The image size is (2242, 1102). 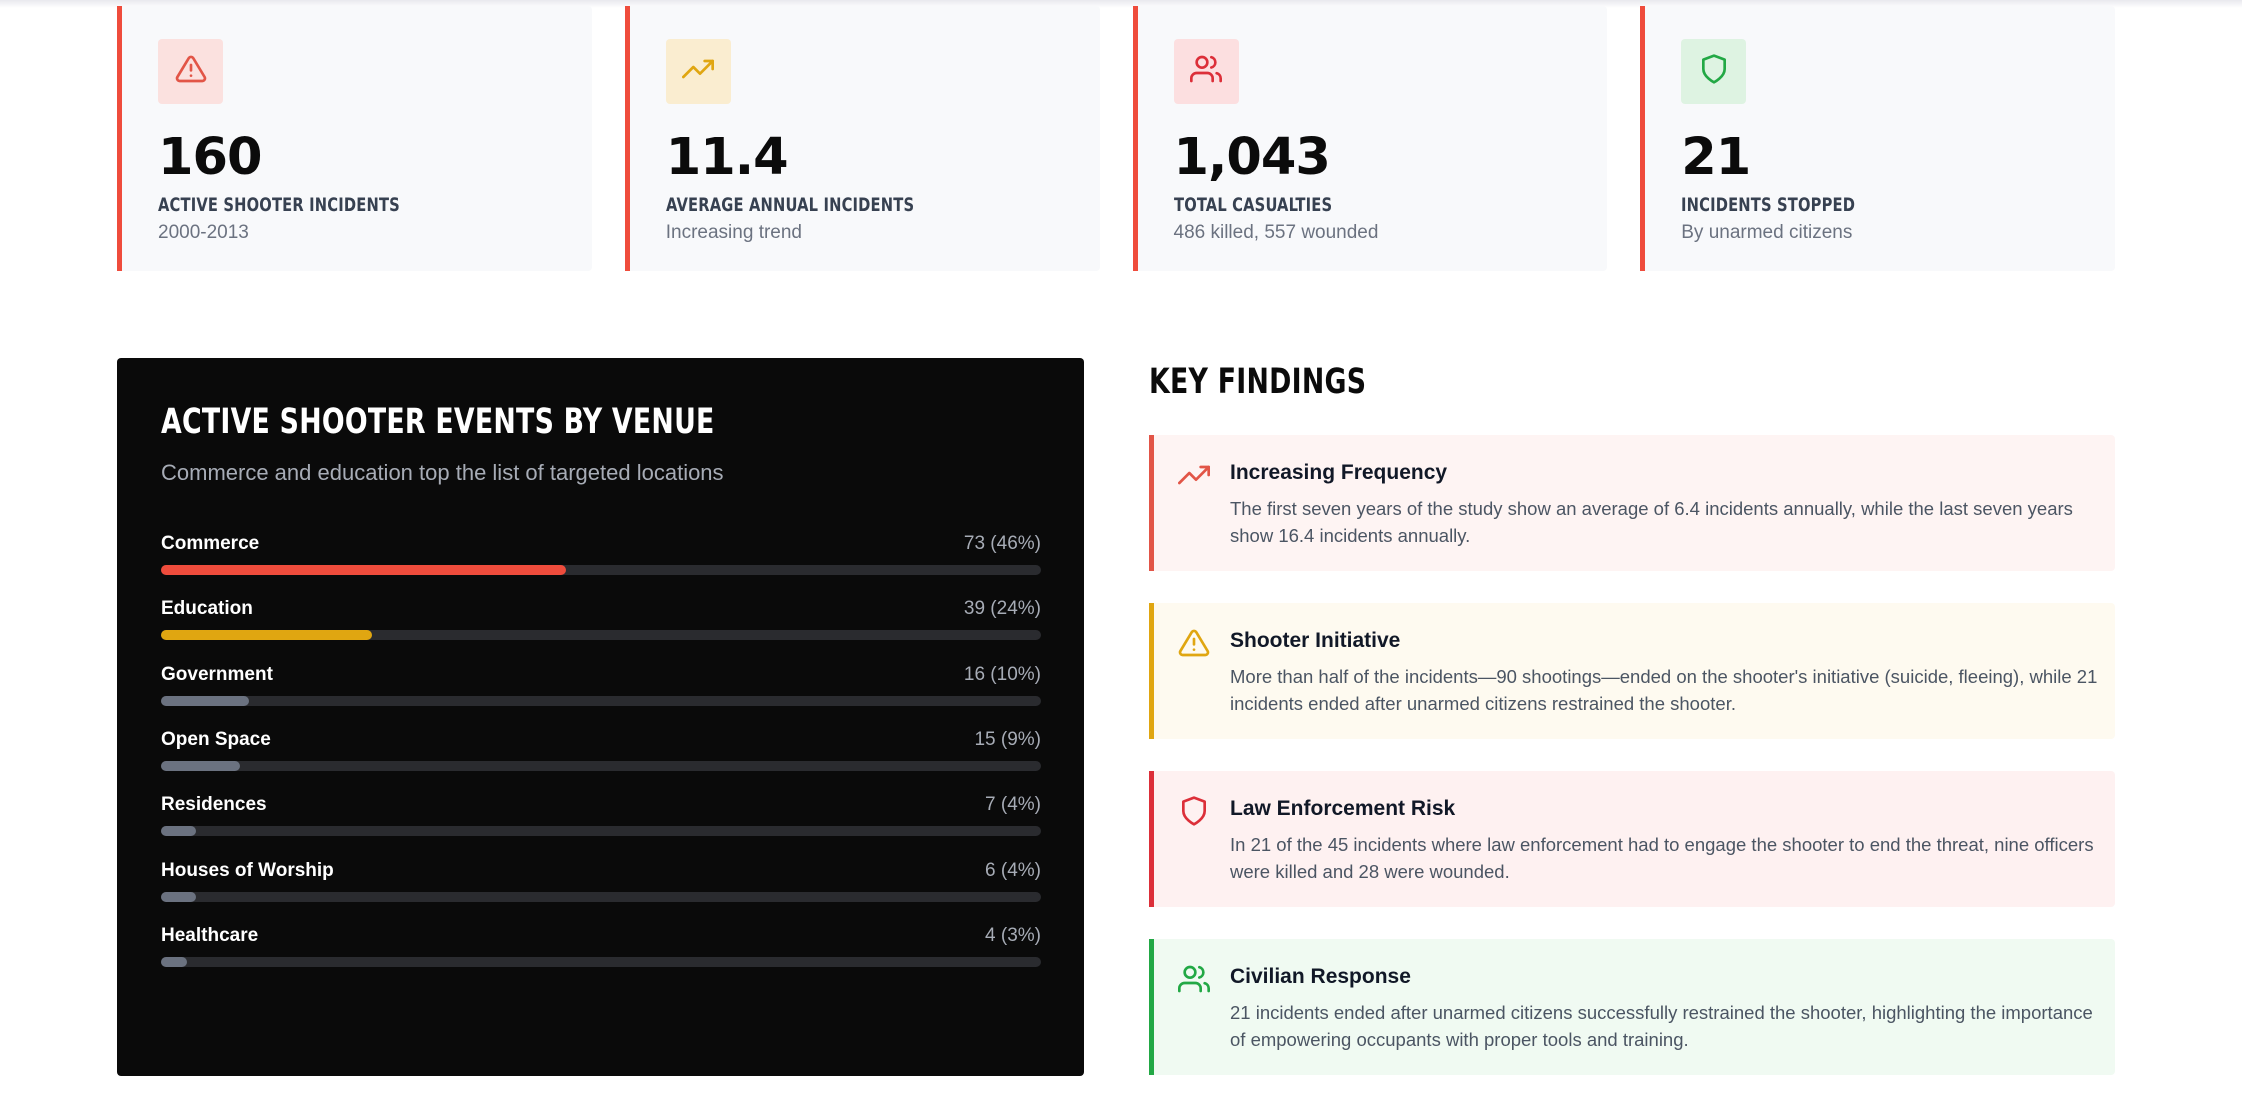 What do you see at coordinates (438, 422) in the screenshot?
I see `venue-title: ACTIVE SHOOTER EVENTS BY VENUE` at bounding box center [438, 422].